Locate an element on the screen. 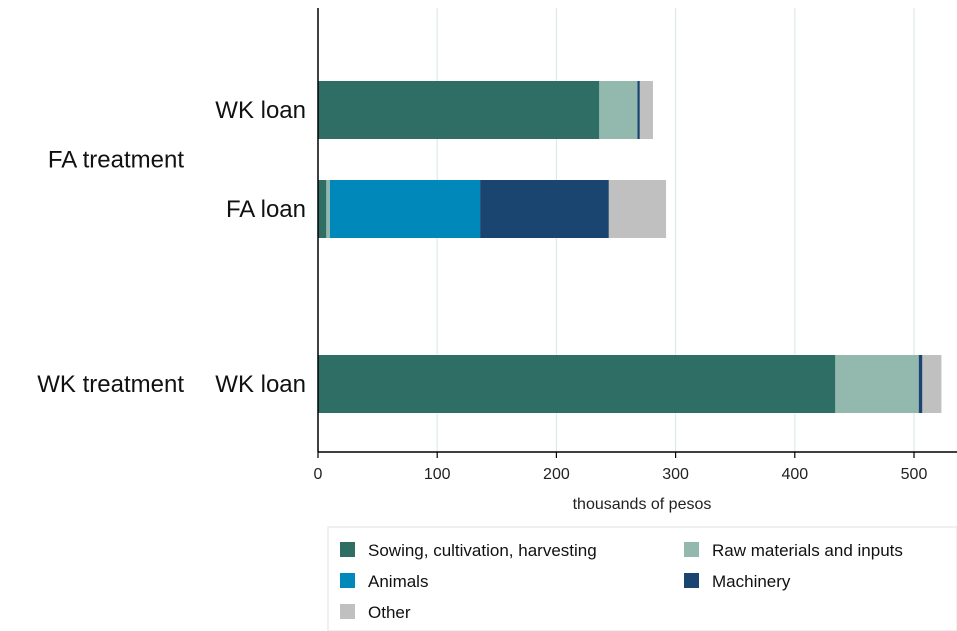  legend-label: Other is located at coordinates (389, 612).